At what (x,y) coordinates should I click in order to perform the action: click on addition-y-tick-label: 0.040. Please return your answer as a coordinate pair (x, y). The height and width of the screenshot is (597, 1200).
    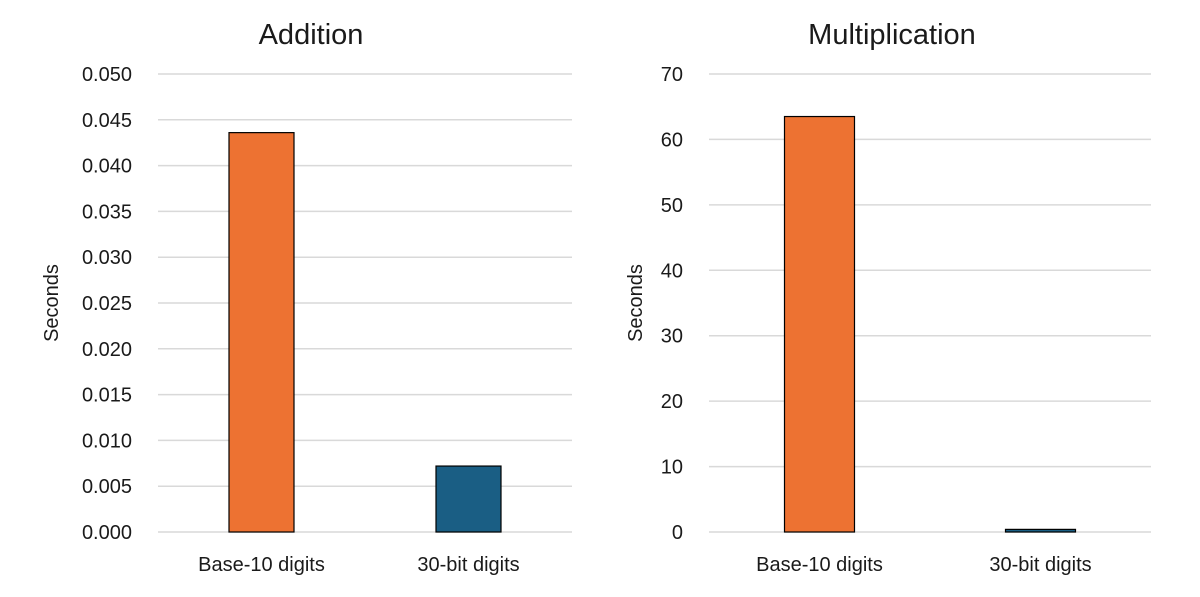
    Looking at the image, I should click on (107, 167).